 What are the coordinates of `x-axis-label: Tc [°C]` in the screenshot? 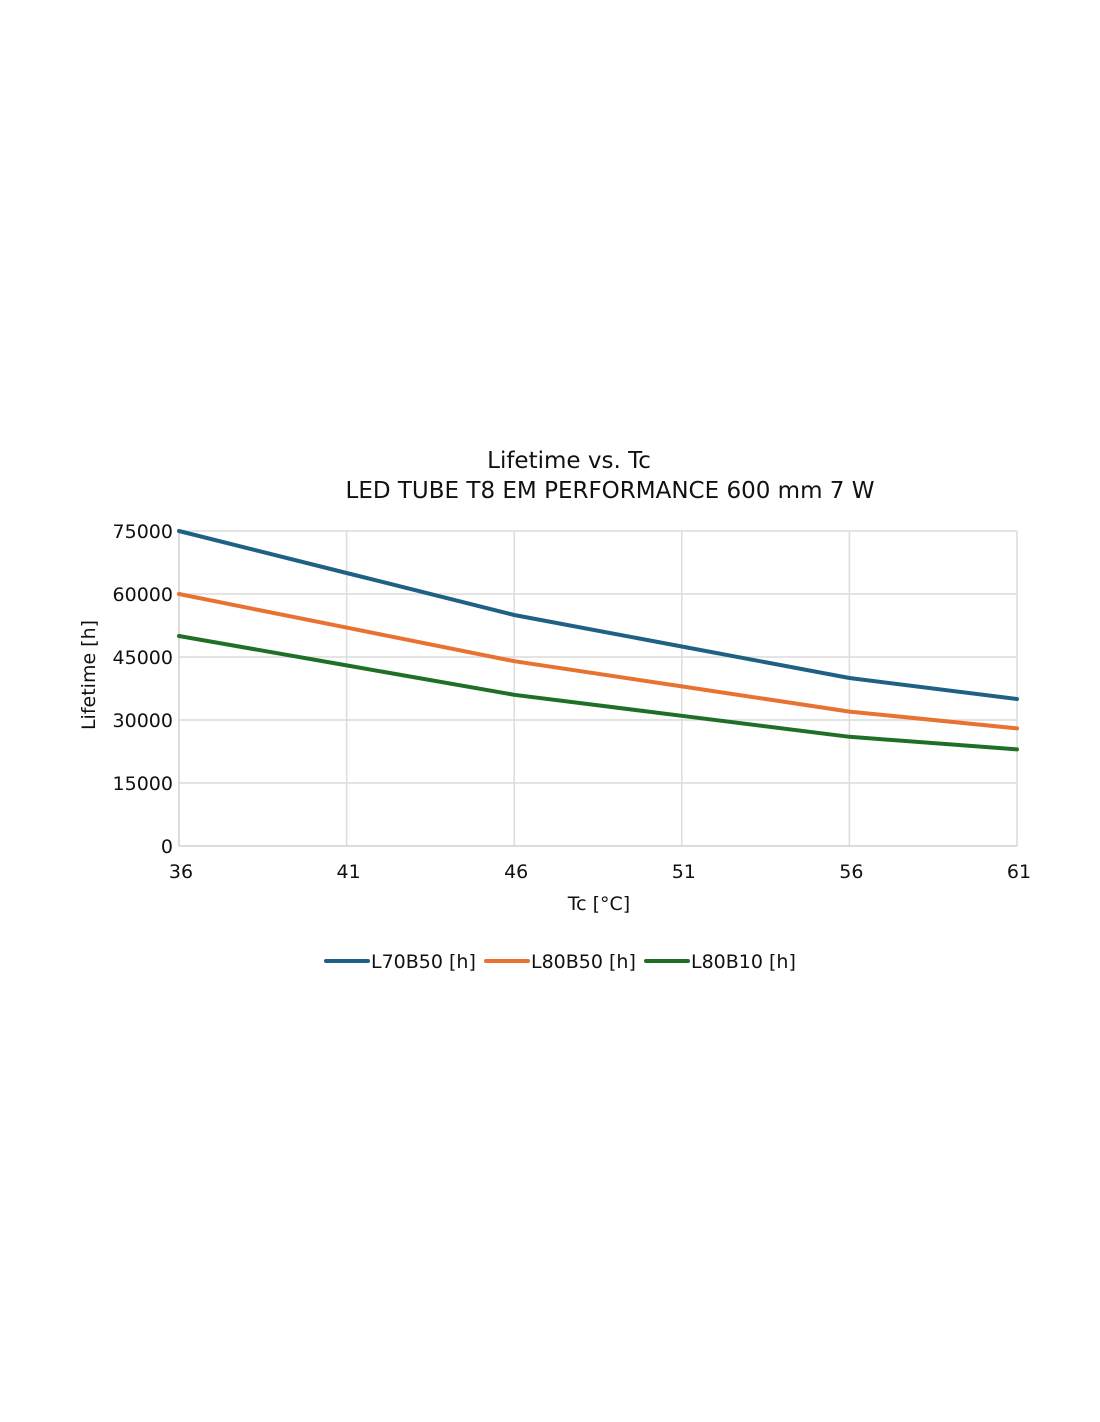 It's located at (598, 904).